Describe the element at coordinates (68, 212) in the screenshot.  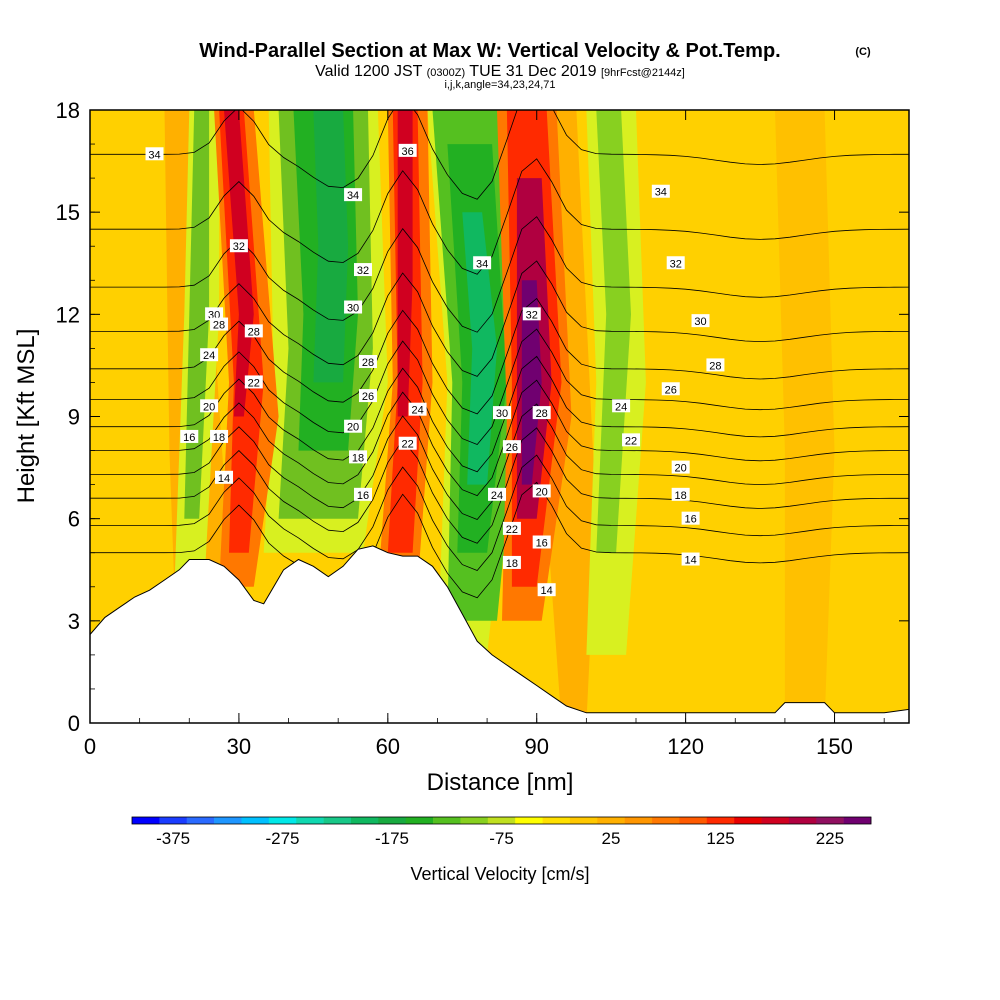
I see `y-tick-label: 15` at that location.